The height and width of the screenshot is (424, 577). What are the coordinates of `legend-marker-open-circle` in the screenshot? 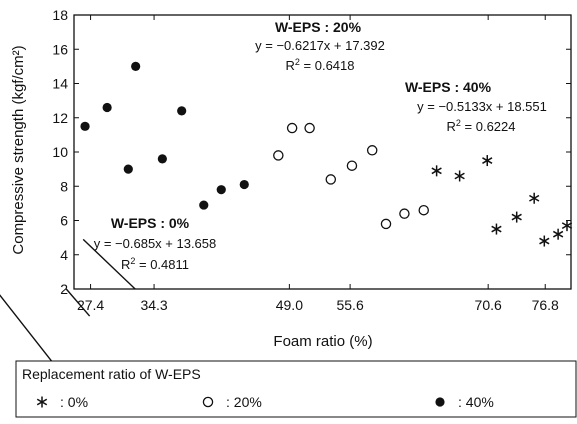 It's located at (208, 402).